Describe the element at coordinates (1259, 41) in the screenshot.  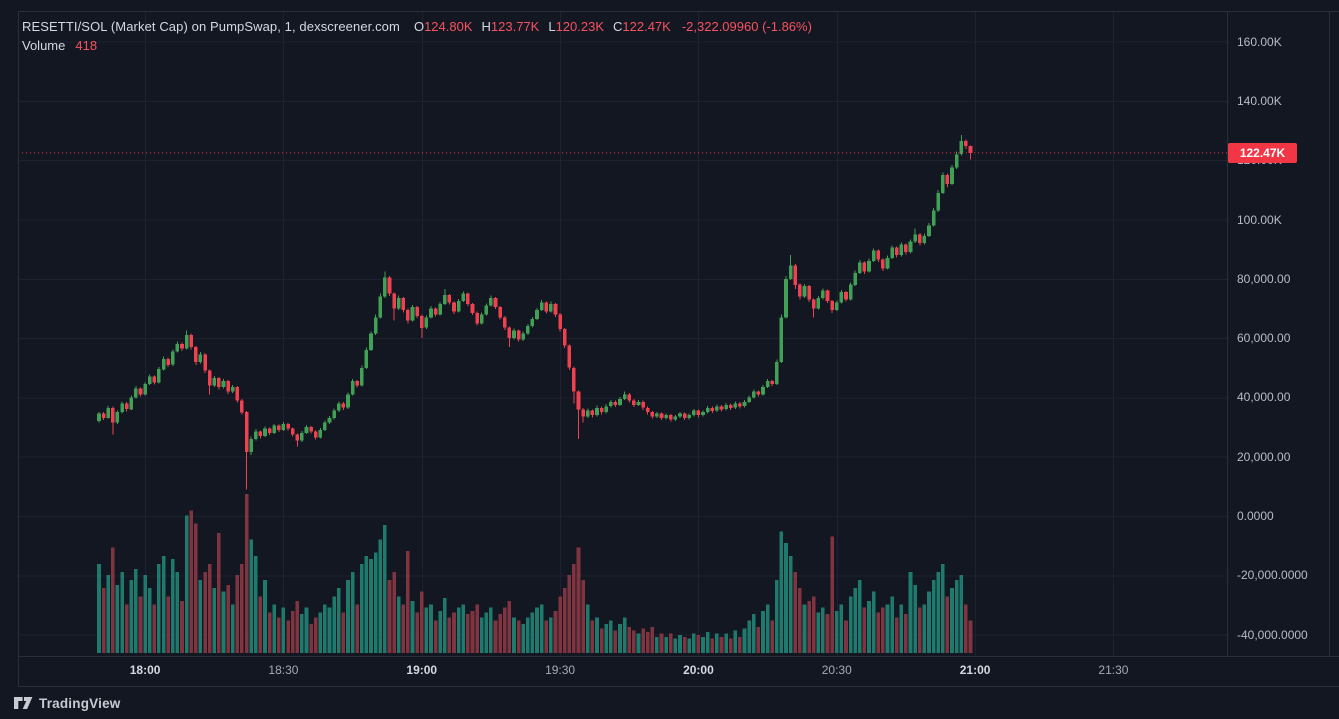
I see `price-axis-label: 160.00K` at that location.